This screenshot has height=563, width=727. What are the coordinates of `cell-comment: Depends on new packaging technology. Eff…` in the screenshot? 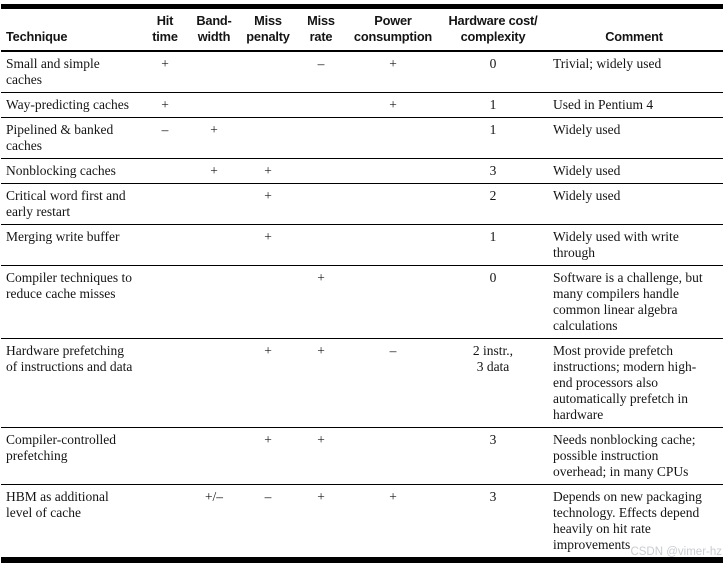 It's located at (634, 522).